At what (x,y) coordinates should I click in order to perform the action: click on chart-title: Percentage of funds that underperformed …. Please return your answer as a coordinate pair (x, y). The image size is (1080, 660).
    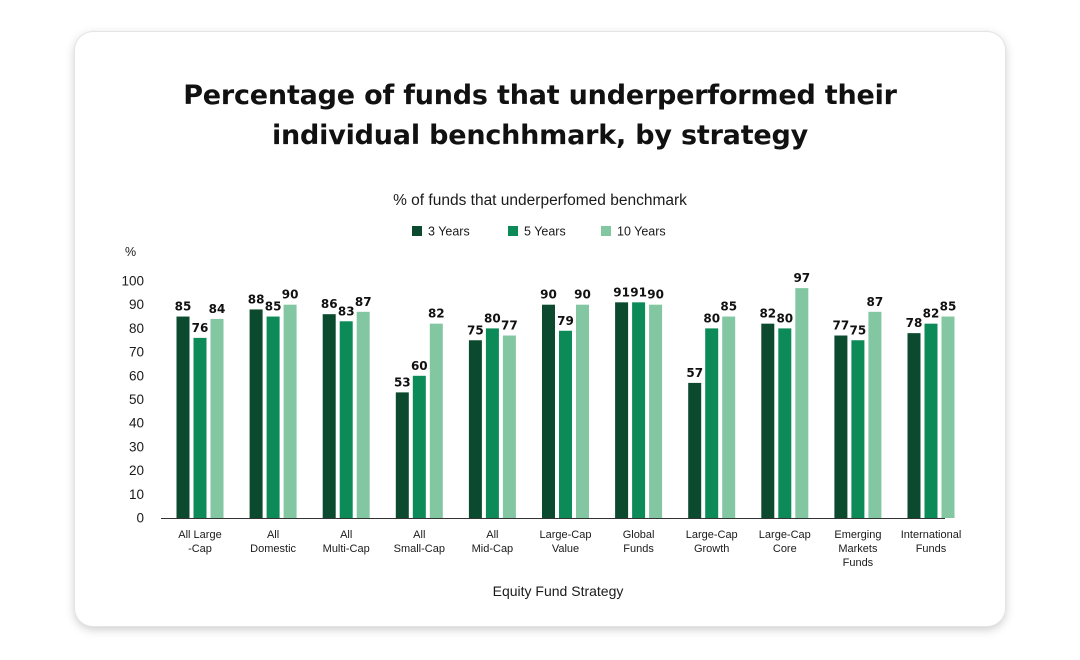
    Looking at the image, I should click on (540, 116).